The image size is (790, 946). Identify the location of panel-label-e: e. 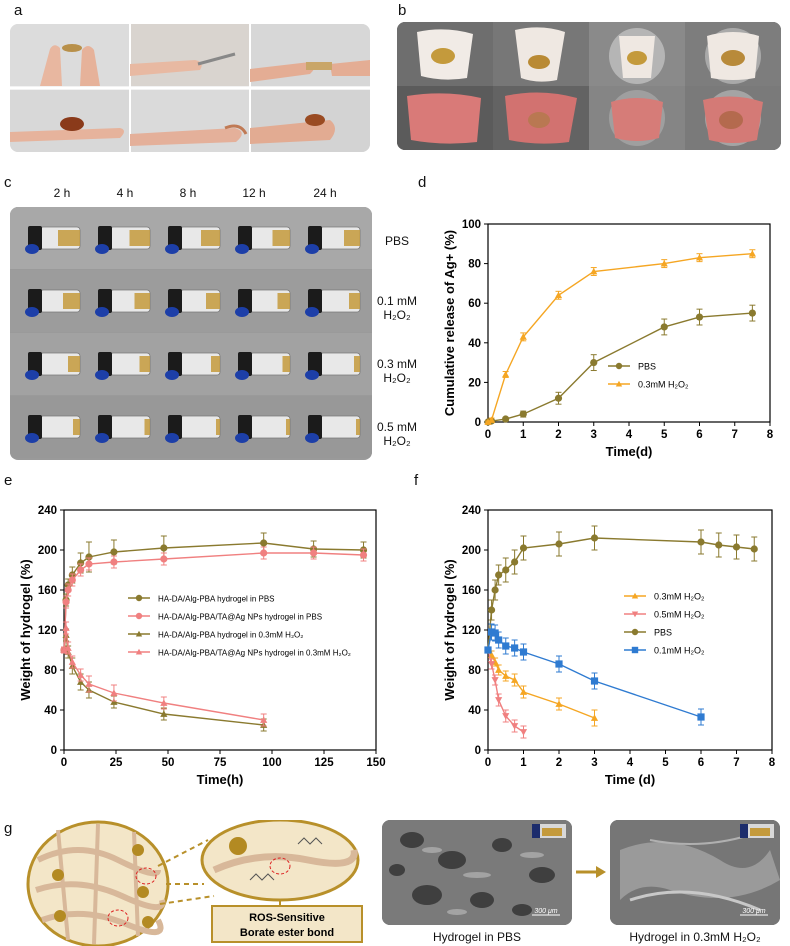
(8, 480).